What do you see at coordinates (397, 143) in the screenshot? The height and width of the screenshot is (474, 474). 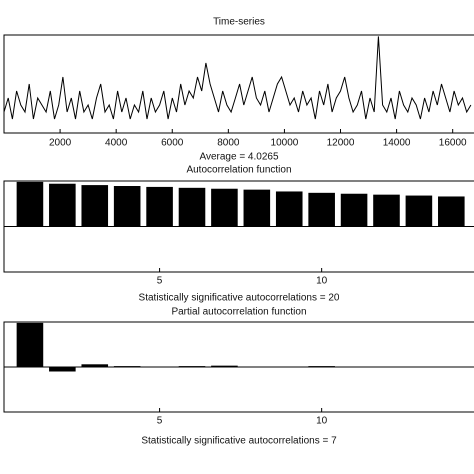 I see `x-tick-label: 14000` at bounding box center [397, 143].